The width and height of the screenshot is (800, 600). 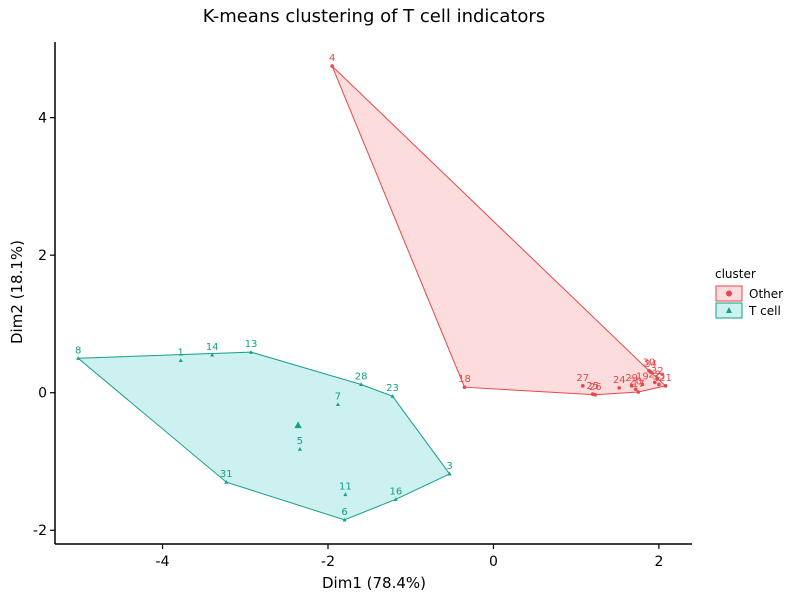 I want to click on point-label-5: 5, so click(x=300, y=441).